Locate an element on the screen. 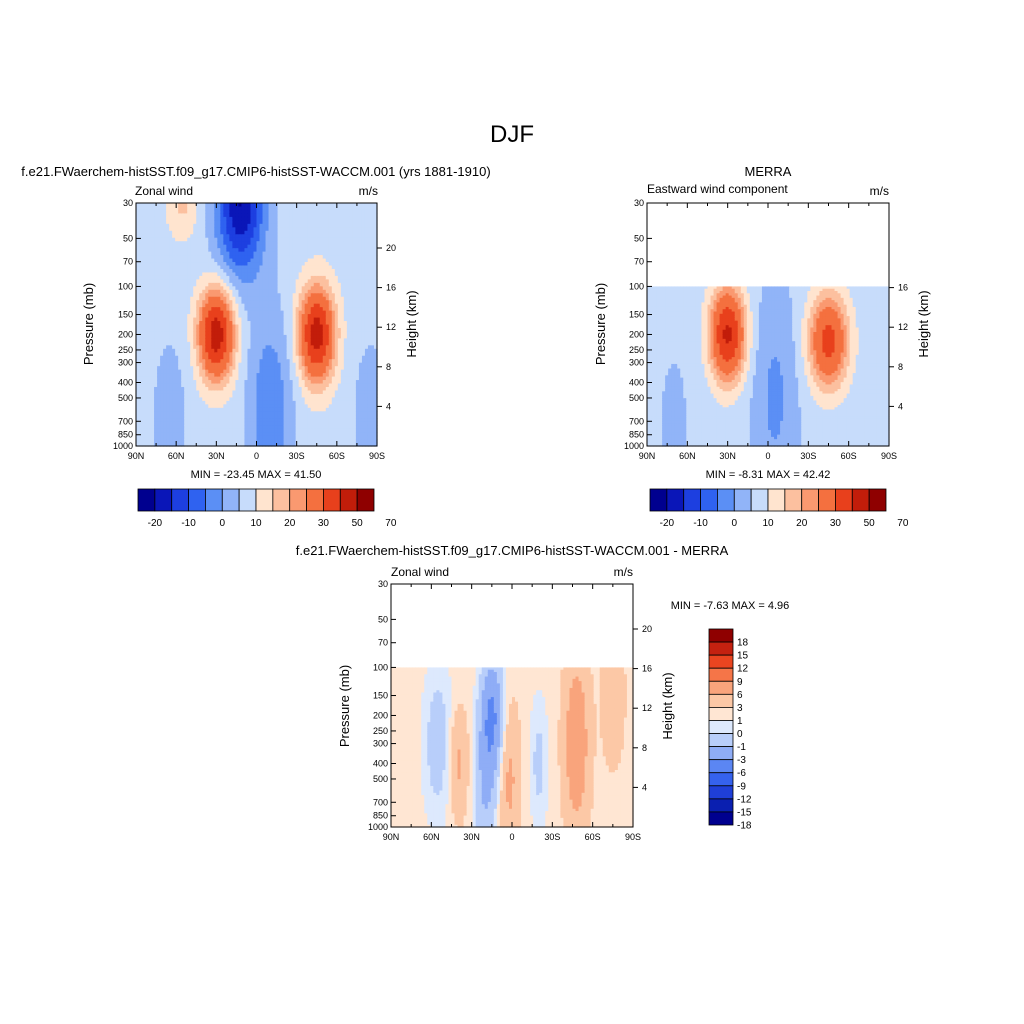  x-tick-label: 30S is located at coordinates (297, 456).